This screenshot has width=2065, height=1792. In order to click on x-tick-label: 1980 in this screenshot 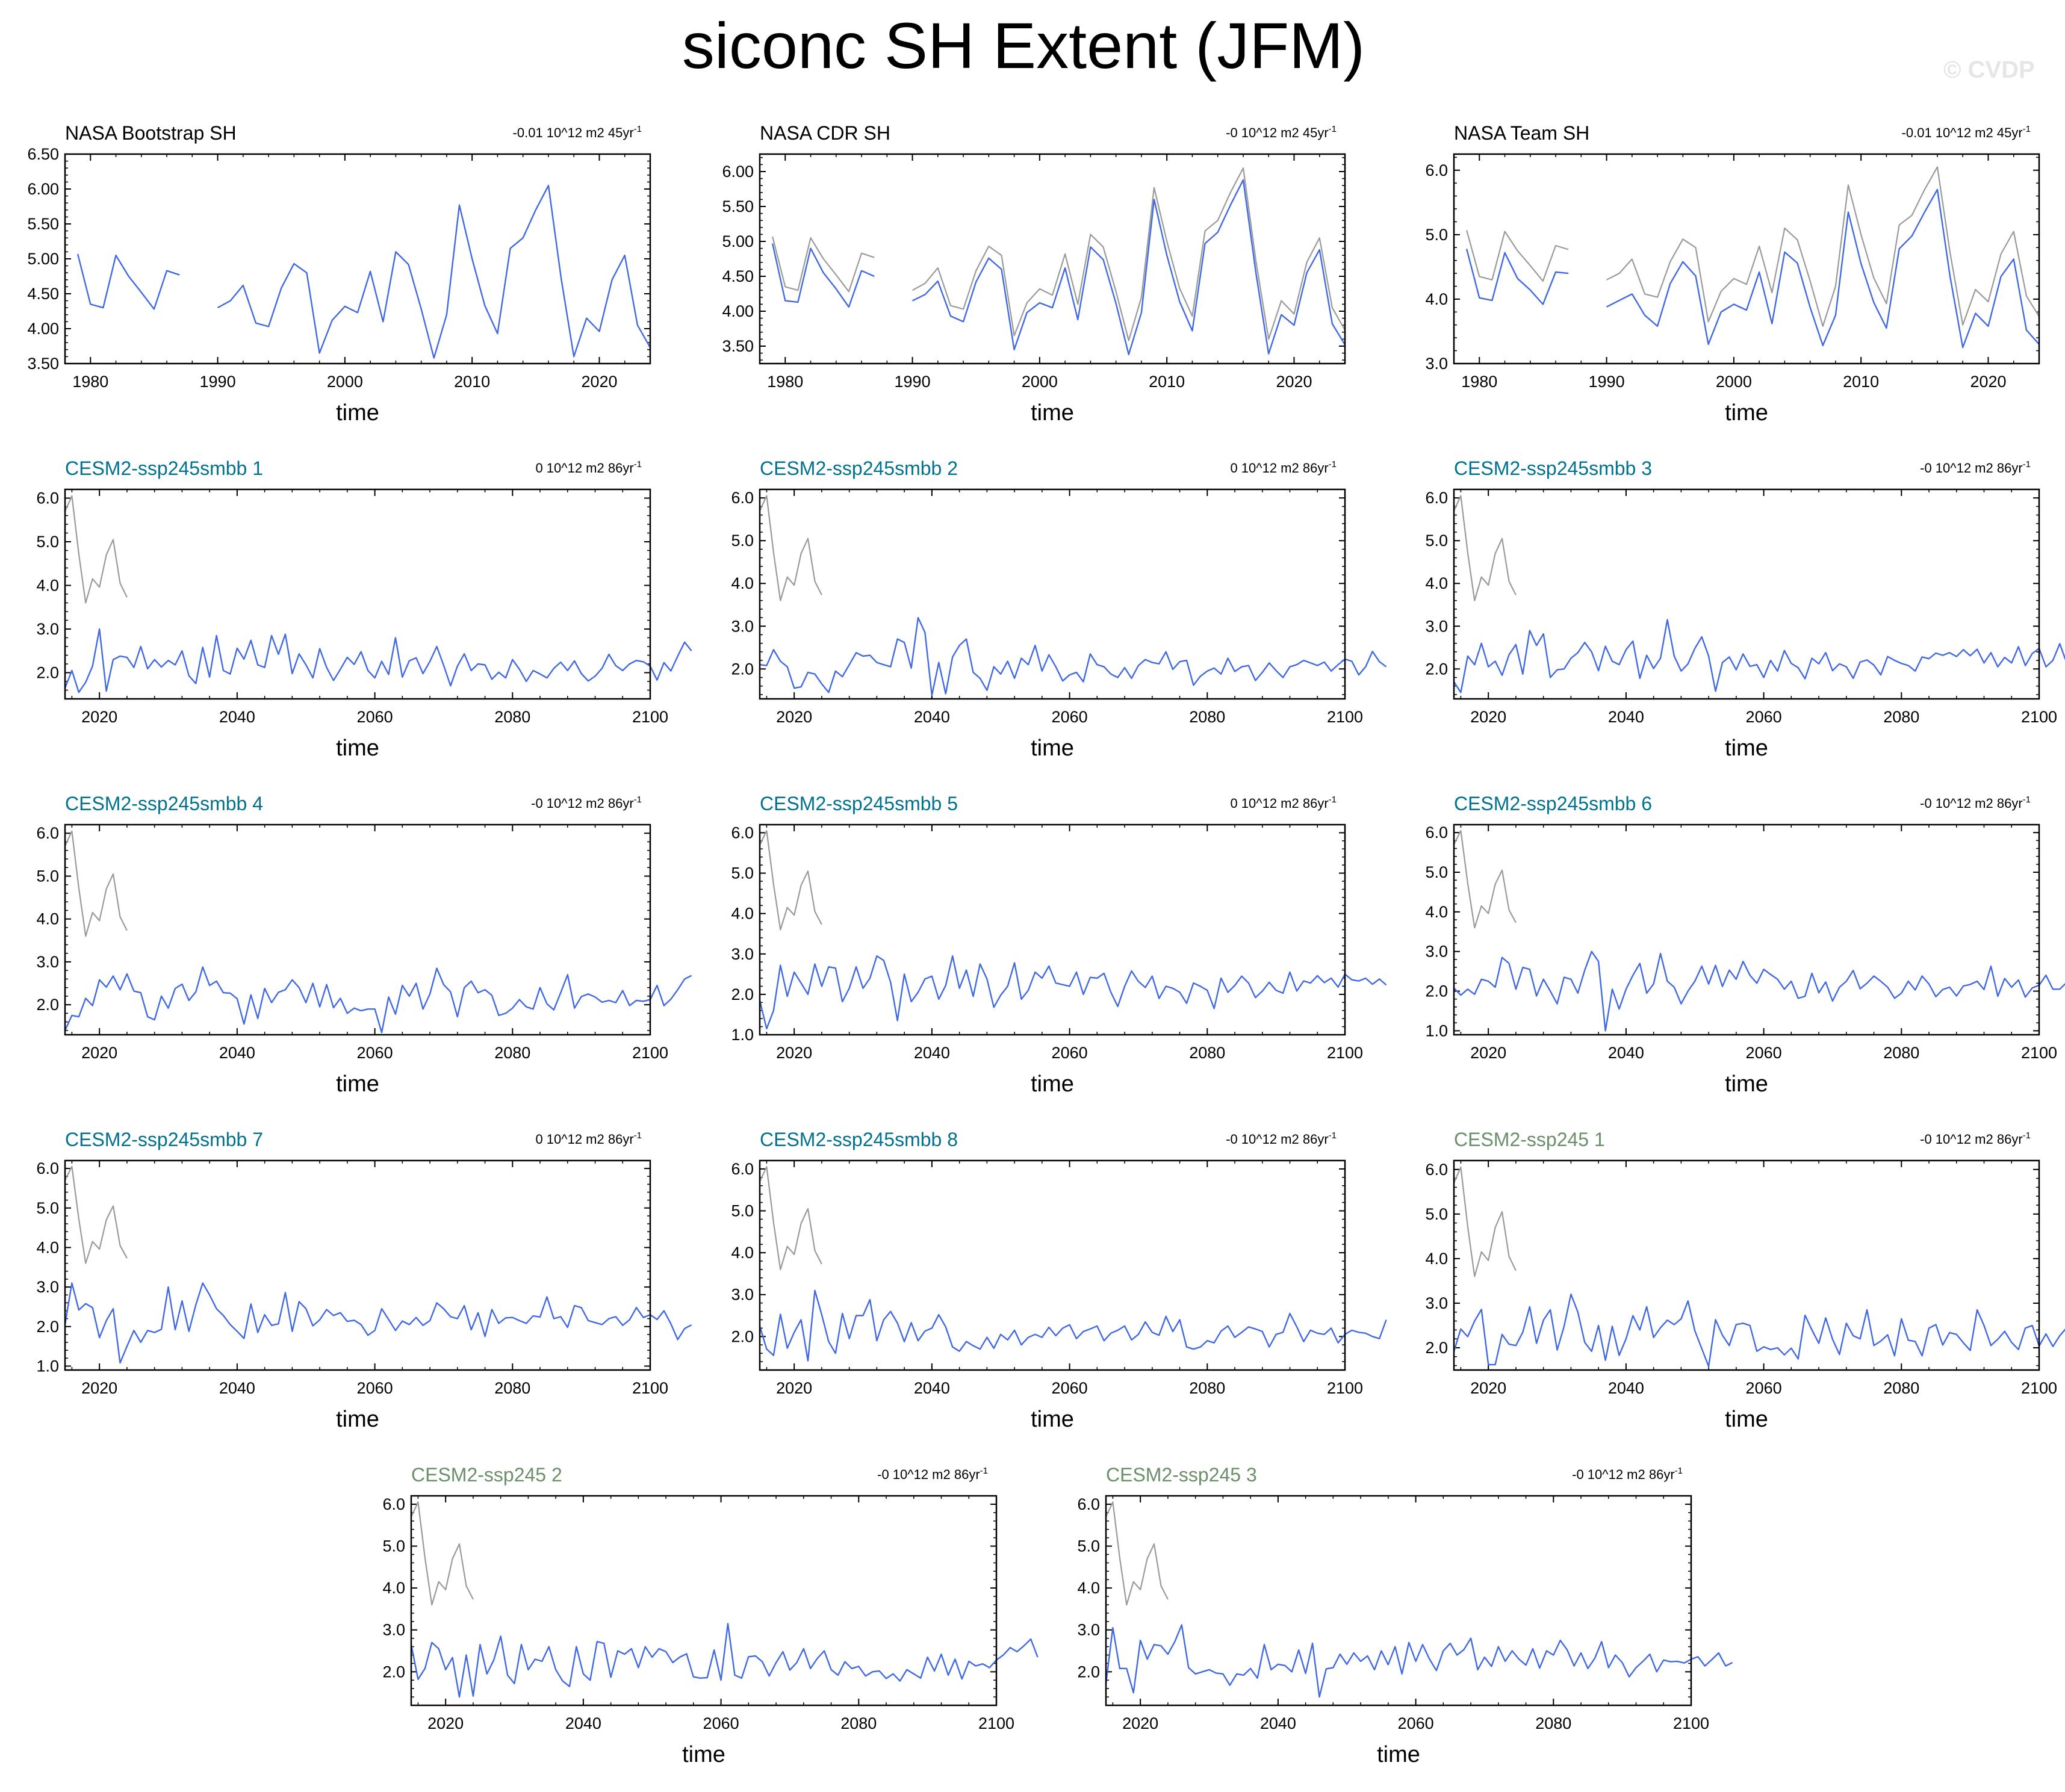, I will do `click(1479, 382)`.